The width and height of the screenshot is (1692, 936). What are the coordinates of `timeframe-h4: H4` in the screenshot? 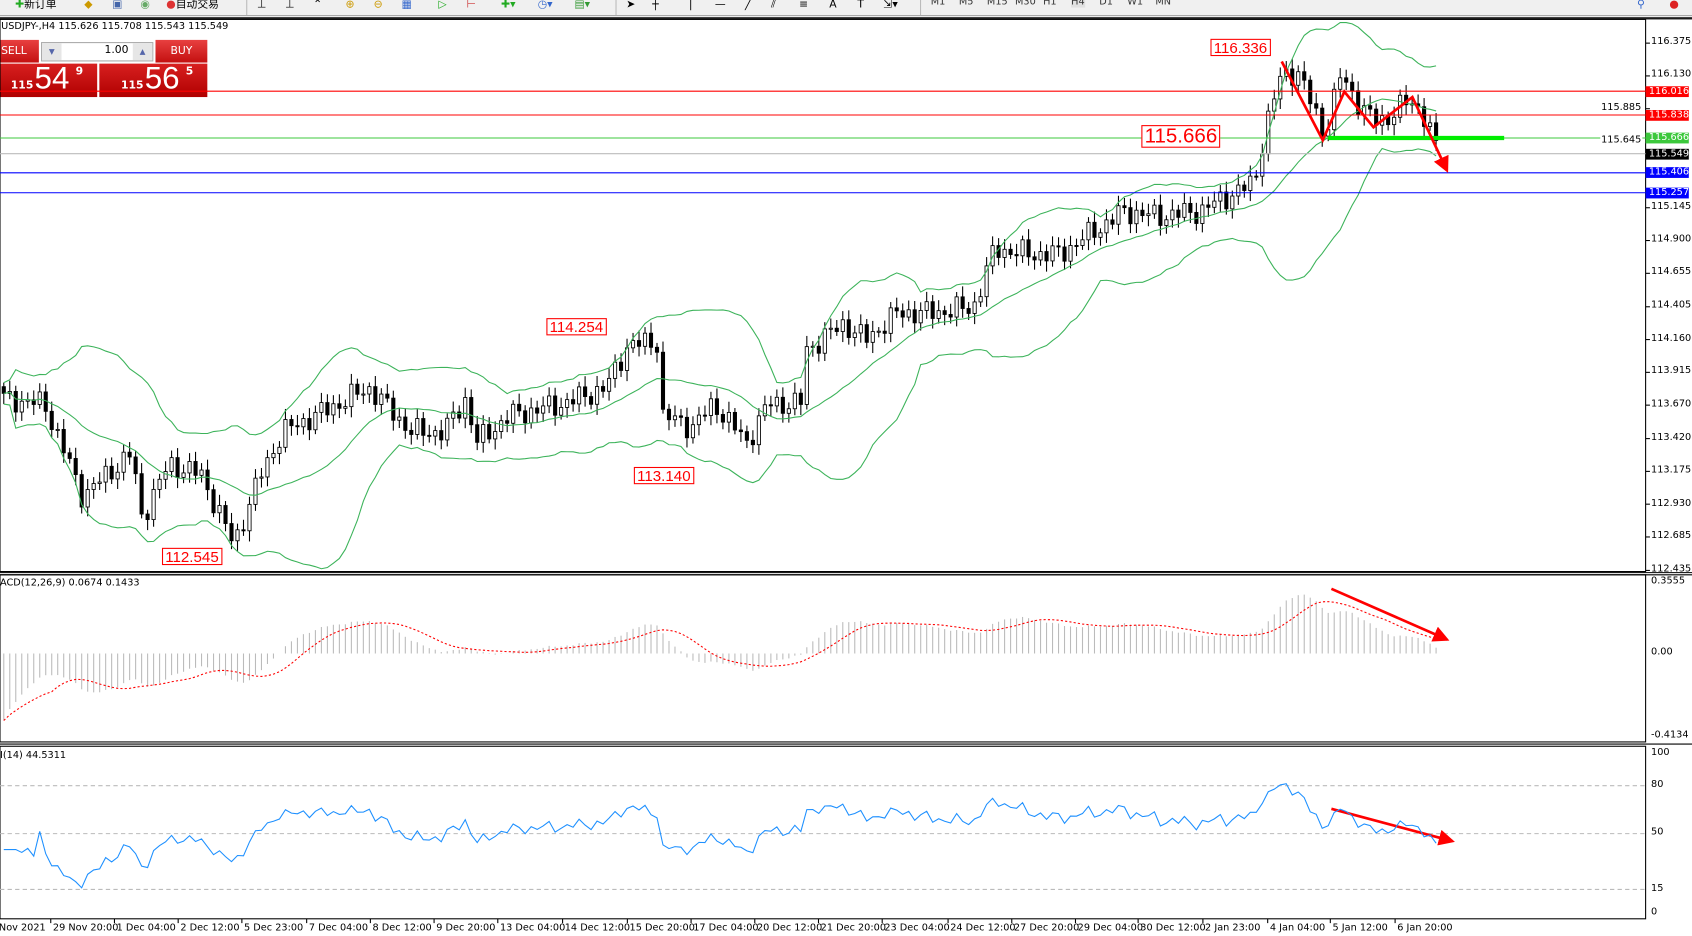 It's located at (1078, 4).